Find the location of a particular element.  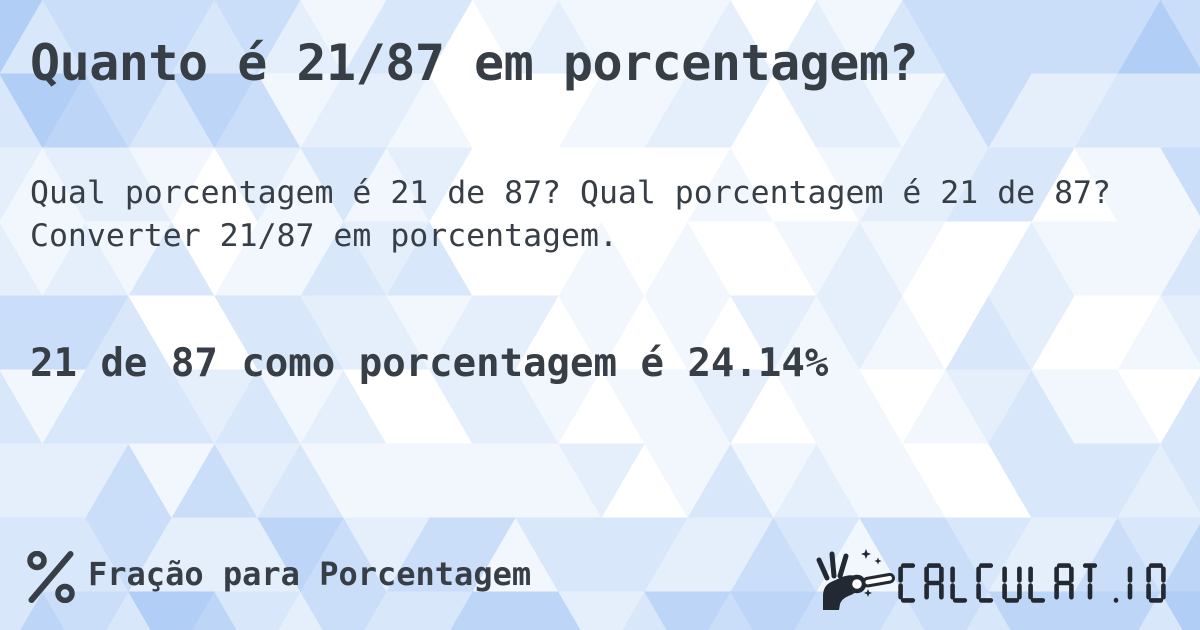

brand-logo is located at coordinates (988, 583).